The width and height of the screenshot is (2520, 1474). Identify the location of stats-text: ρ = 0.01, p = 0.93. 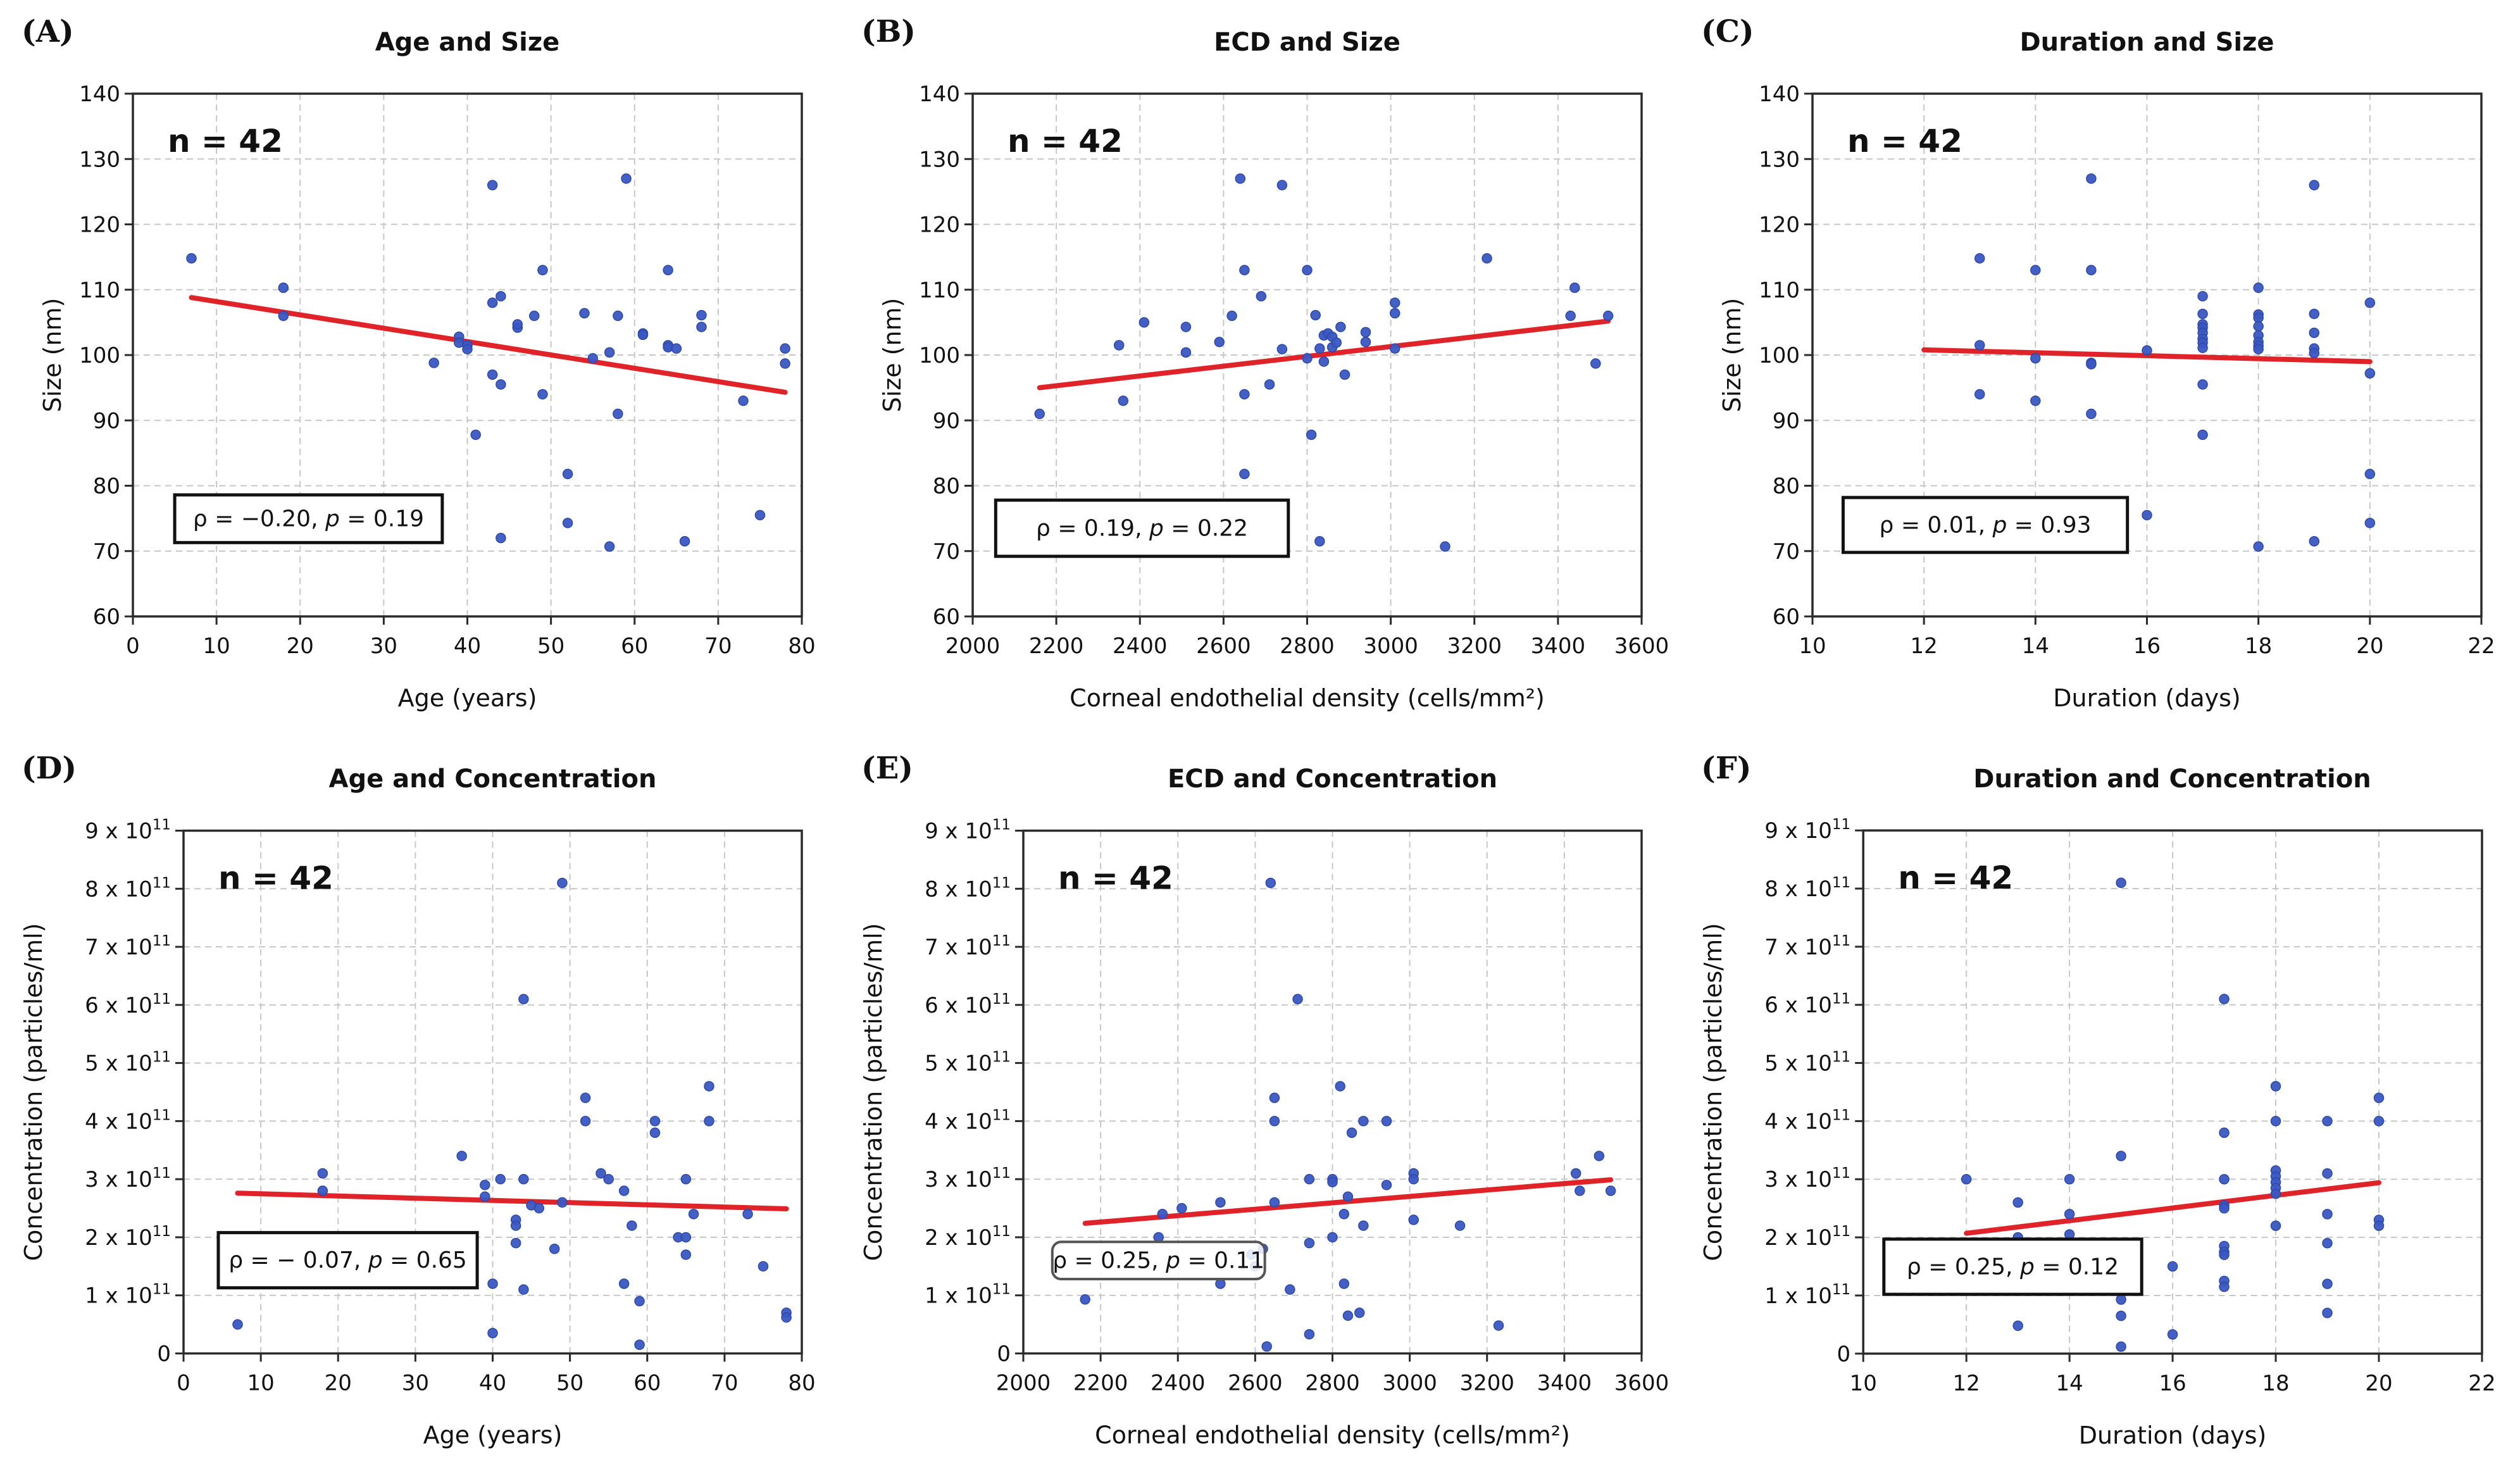
(1986, 525).